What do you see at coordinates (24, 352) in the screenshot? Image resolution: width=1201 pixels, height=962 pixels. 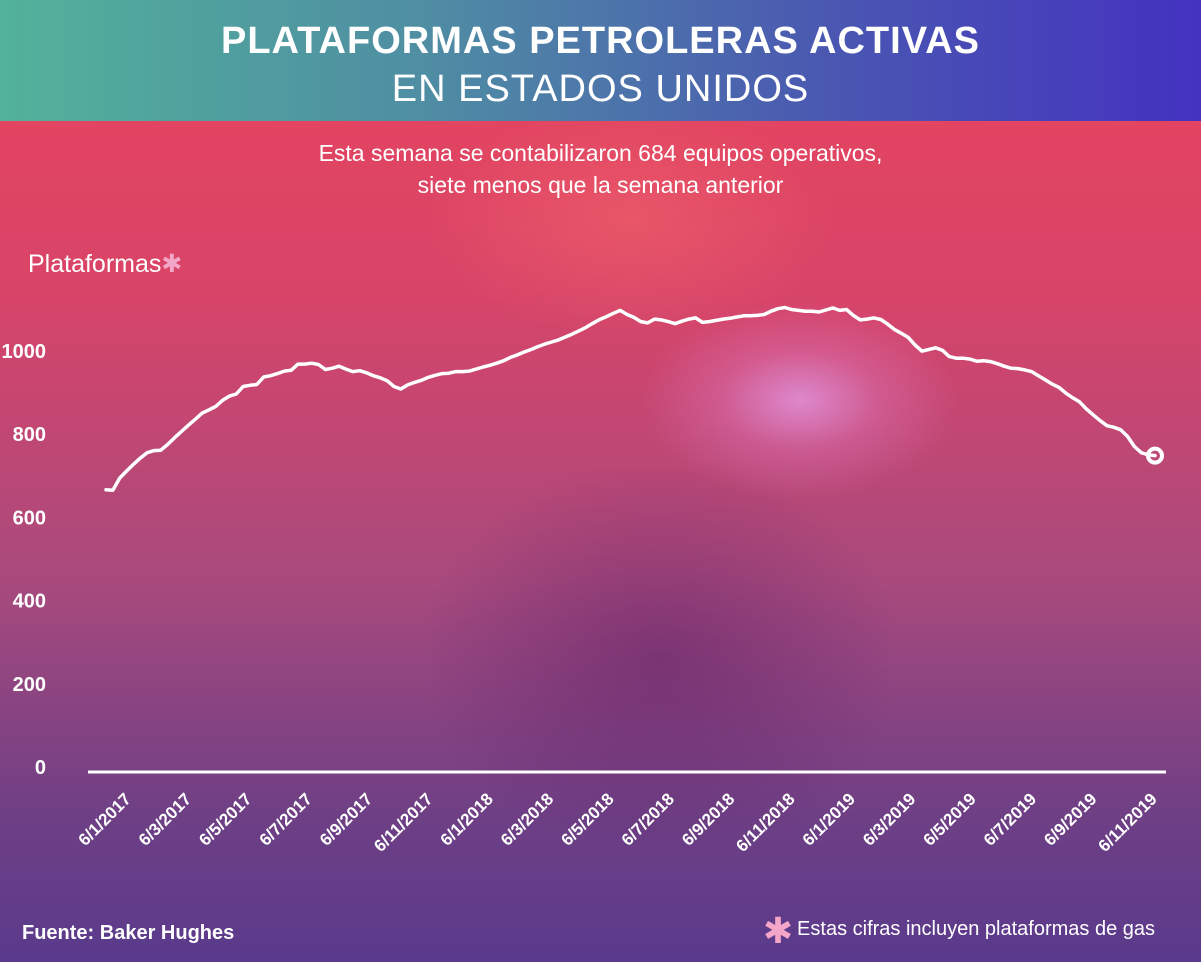 I see `y-tick-label: 1000` at bounding box center [24, 352].